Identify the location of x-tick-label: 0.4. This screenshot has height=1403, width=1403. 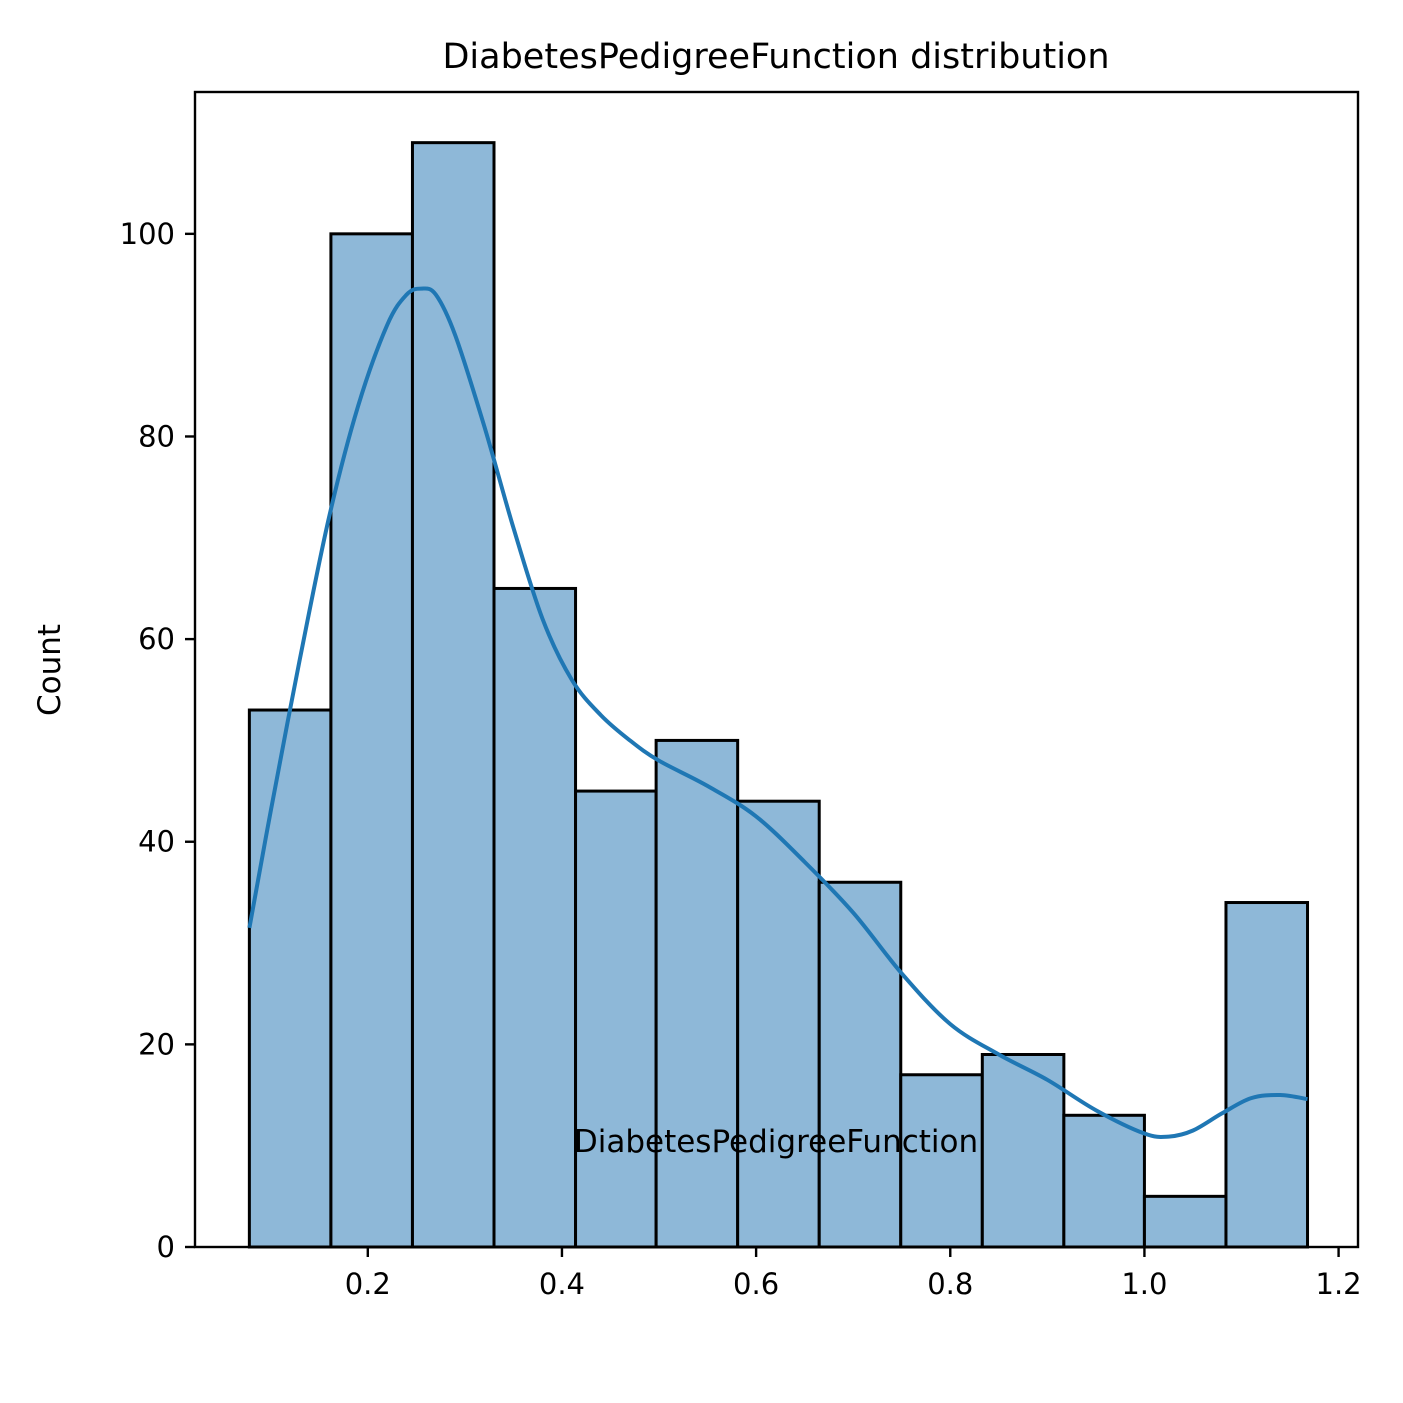
(562, 1284).